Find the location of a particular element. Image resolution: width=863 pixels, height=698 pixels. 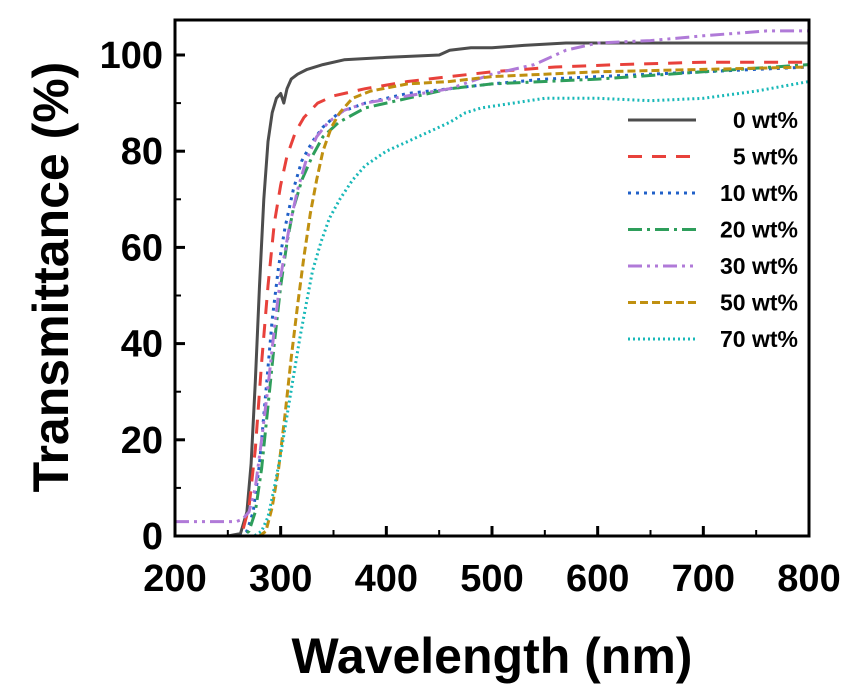

legend-label-2: 10 wt% is located at coordinates (759, 193).